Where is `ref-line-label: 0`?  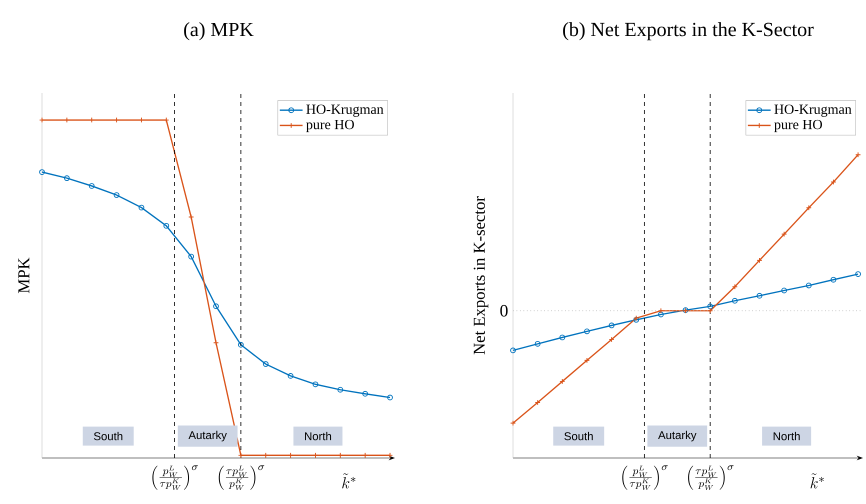
ref-line-label: 0 is located at coordinates (504, 310).